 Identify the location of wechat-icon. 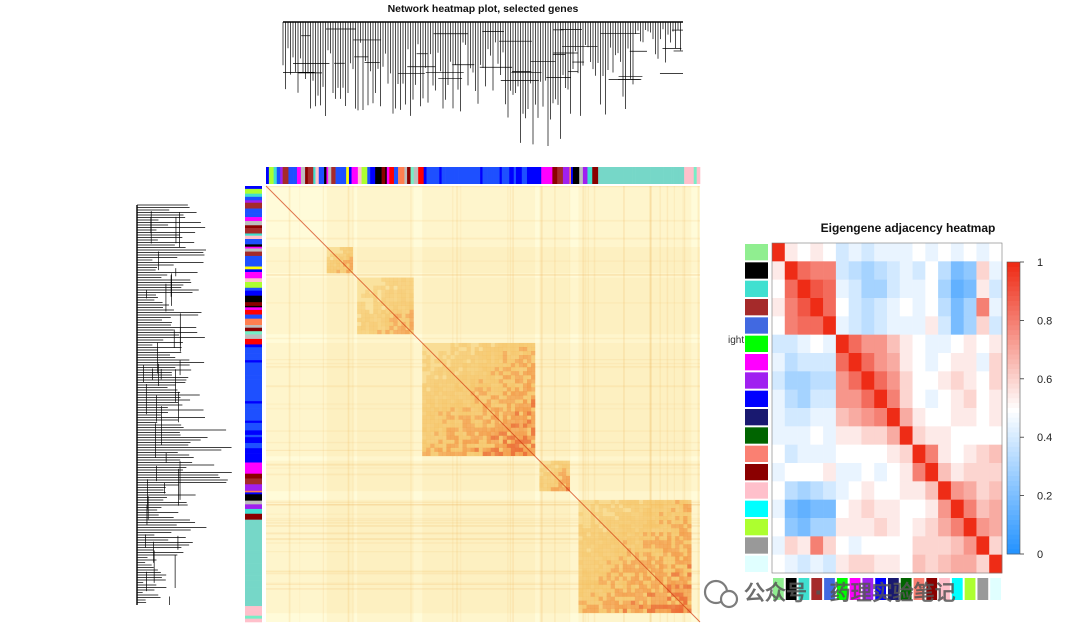
(721, 594).